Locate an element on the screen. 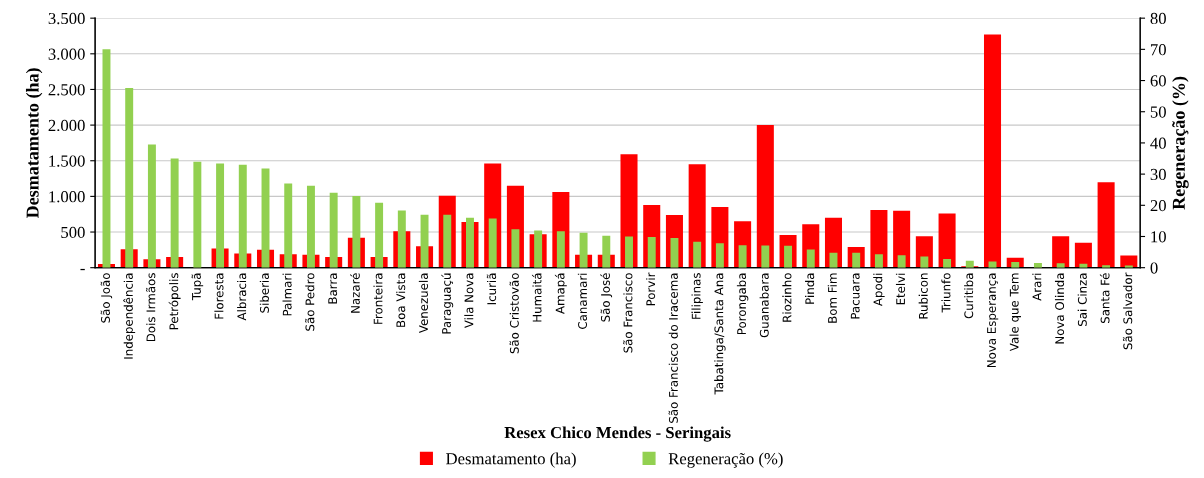  legend-label: Regeneração (%) is located at coordinates (725, 460).